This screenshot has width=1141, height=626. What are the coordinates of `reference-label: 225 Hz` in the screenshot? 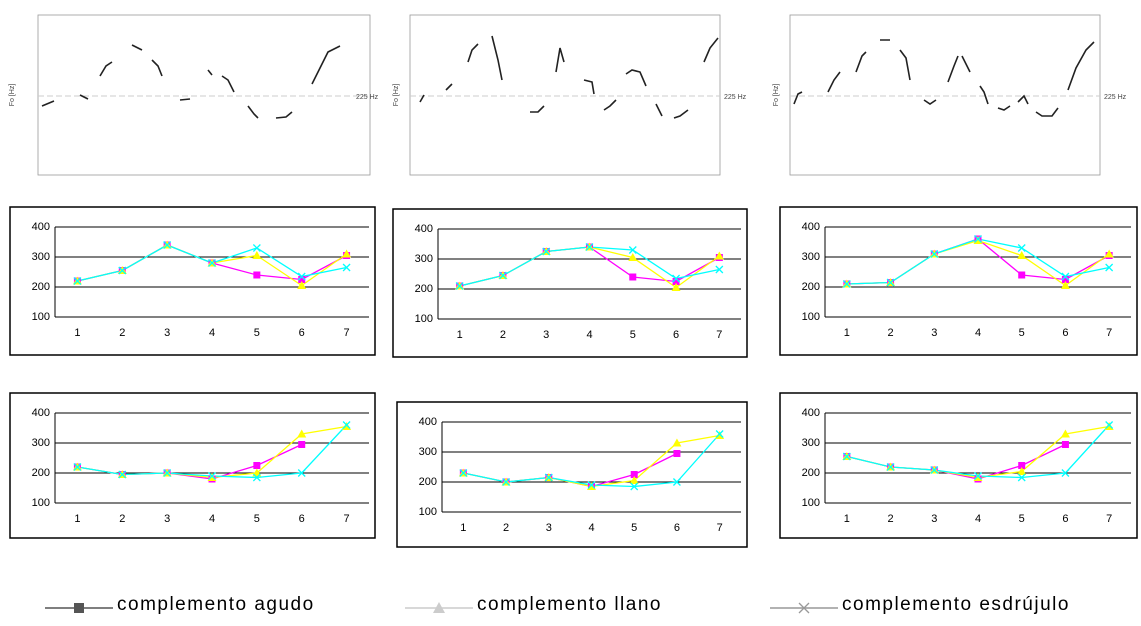 It's located at (367, 97).